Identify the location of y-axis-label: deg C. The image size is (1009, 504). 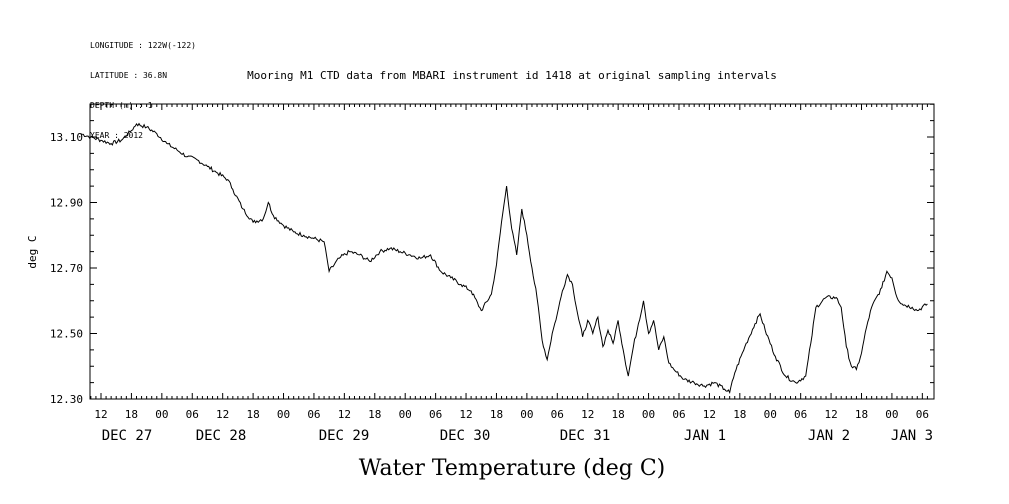
(32, 251).